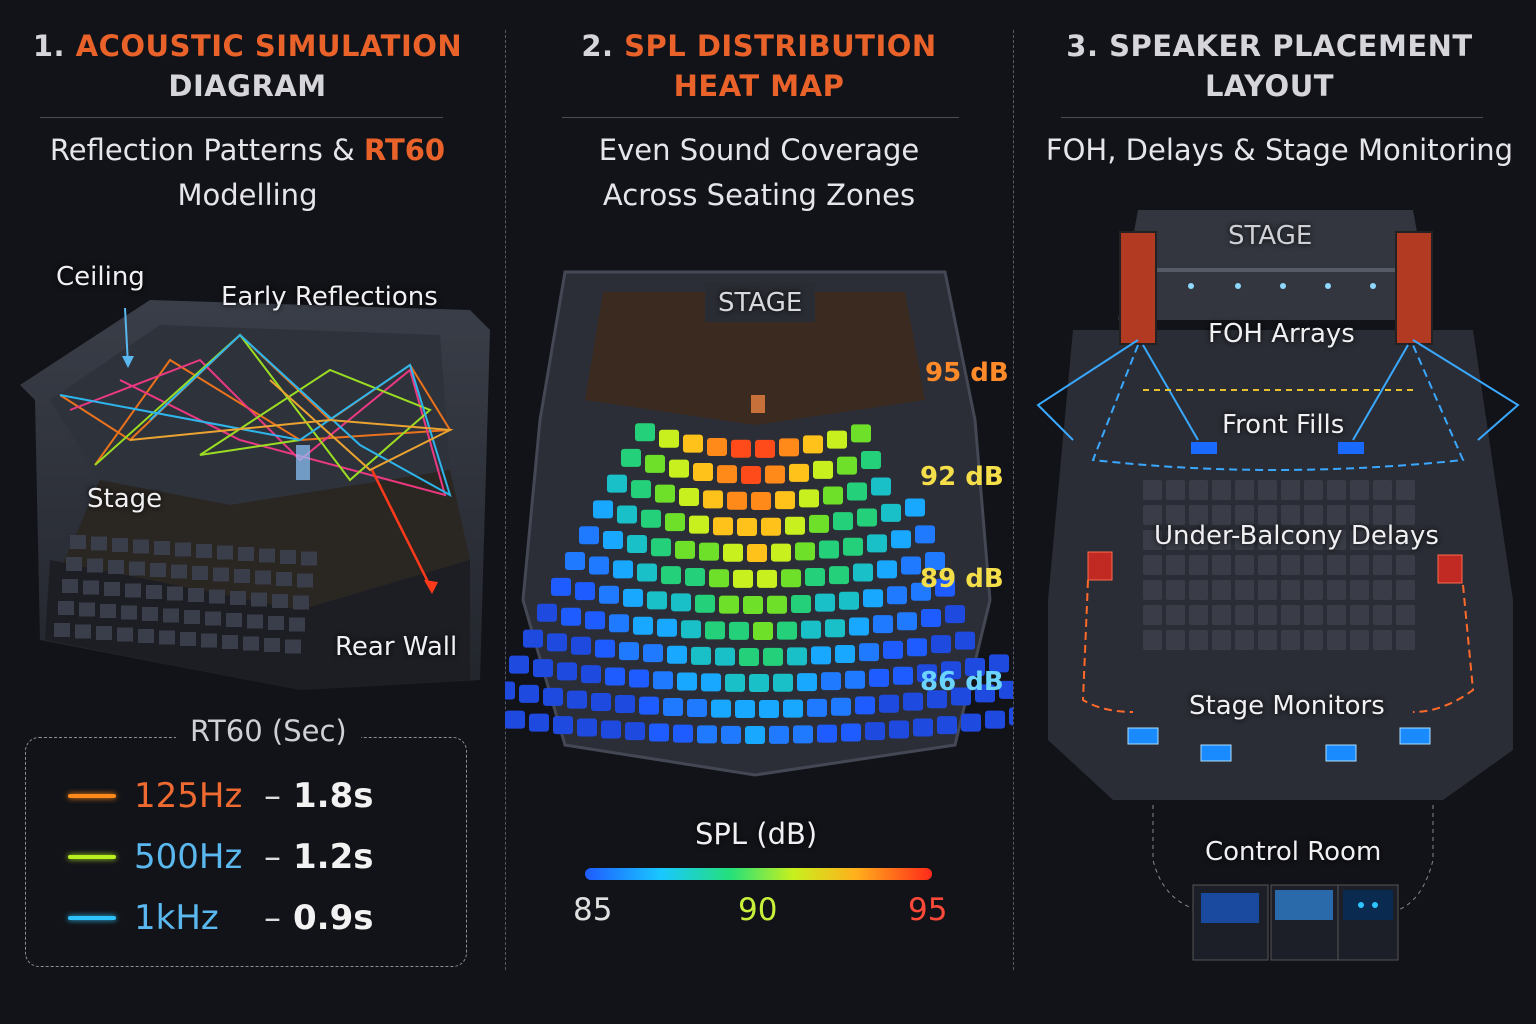 This screenshot has height=1024, width=1536. What do you see at coordinates (758, 874) in the screenshot?
I see `spl-colorbar` at bounding box center [758, 874].